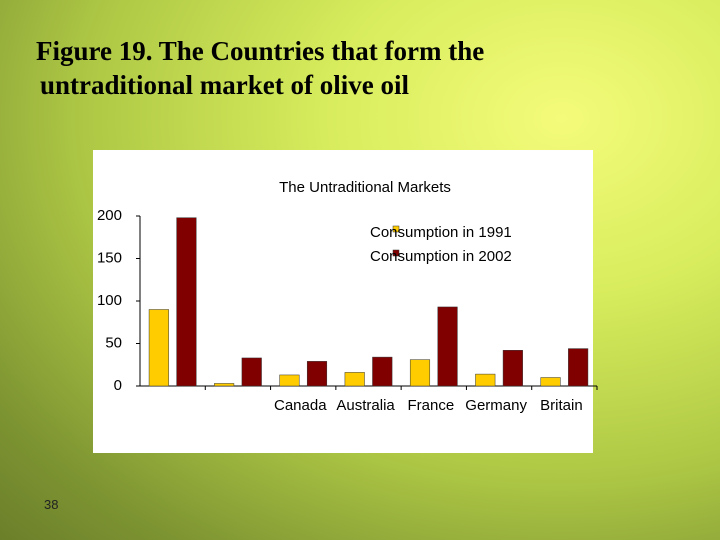 This screenshot has width=720, height=540. What do you see at coordinates (365, 405) in the screenshot?
I see `x-tick-label: Australia` at bounding box center [365, 405].